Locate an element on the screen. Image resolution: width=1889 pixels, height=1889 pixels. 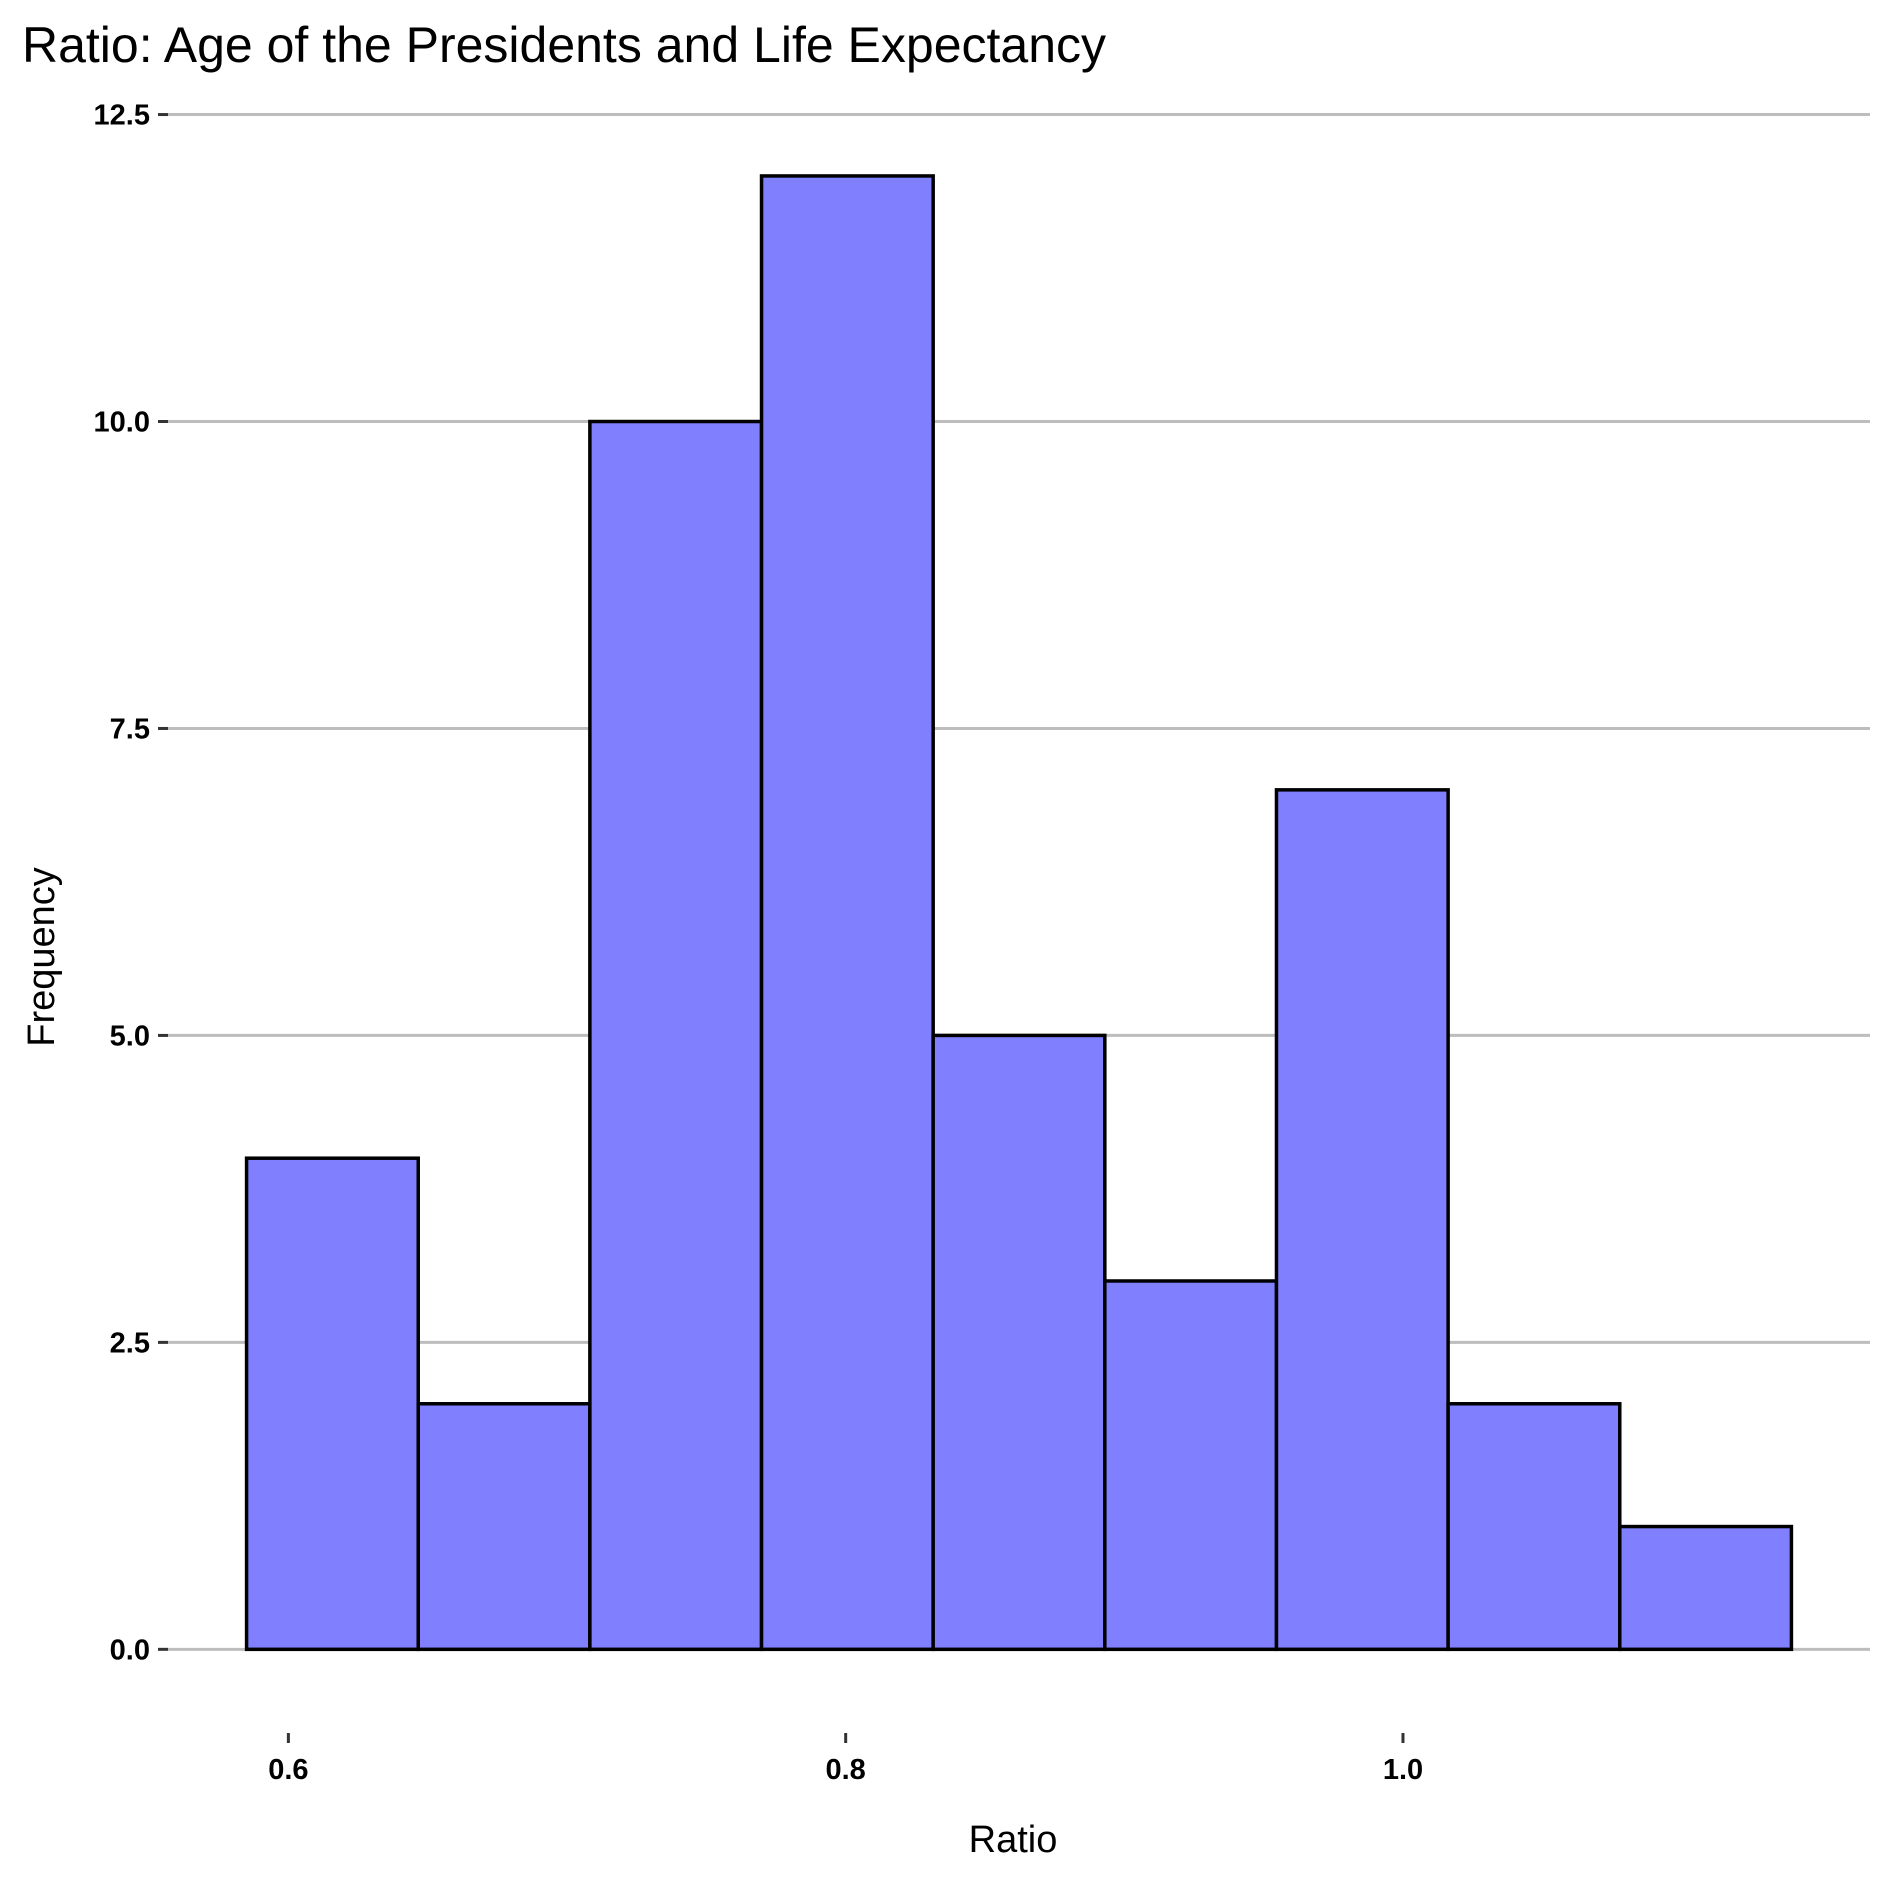
y-axis: 0.0 2.5 5.0 7.5 10.0 12.5 is located at coordinates (131, 883).